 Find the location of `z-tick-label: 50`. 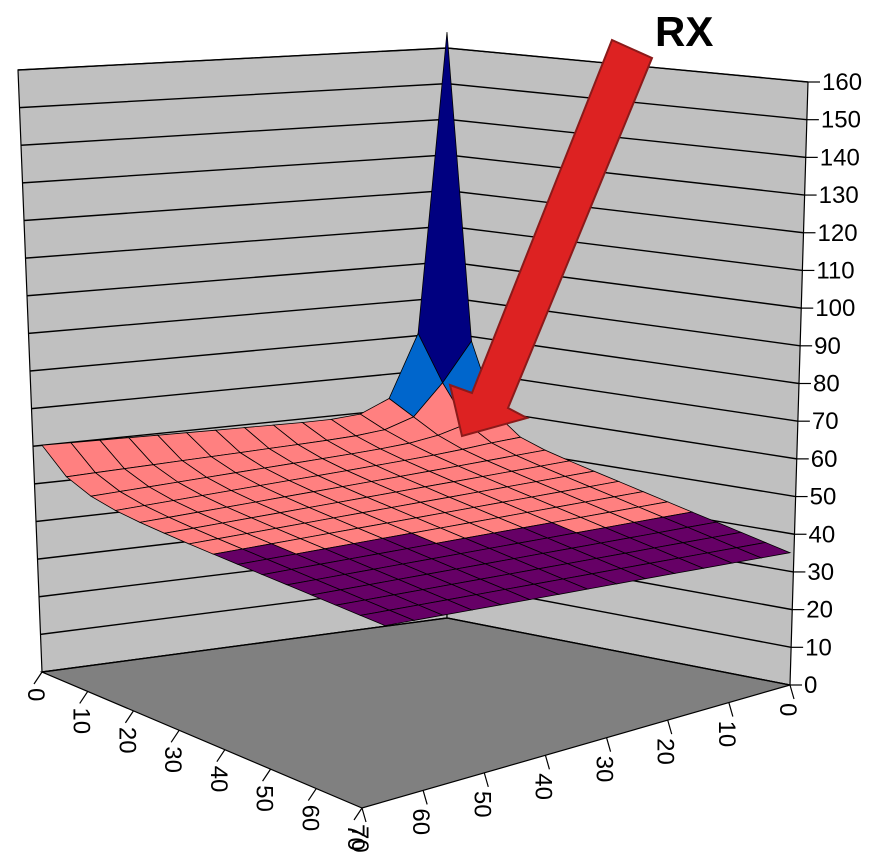

z-tick-label: 50 is located at coordinates (823, 497).